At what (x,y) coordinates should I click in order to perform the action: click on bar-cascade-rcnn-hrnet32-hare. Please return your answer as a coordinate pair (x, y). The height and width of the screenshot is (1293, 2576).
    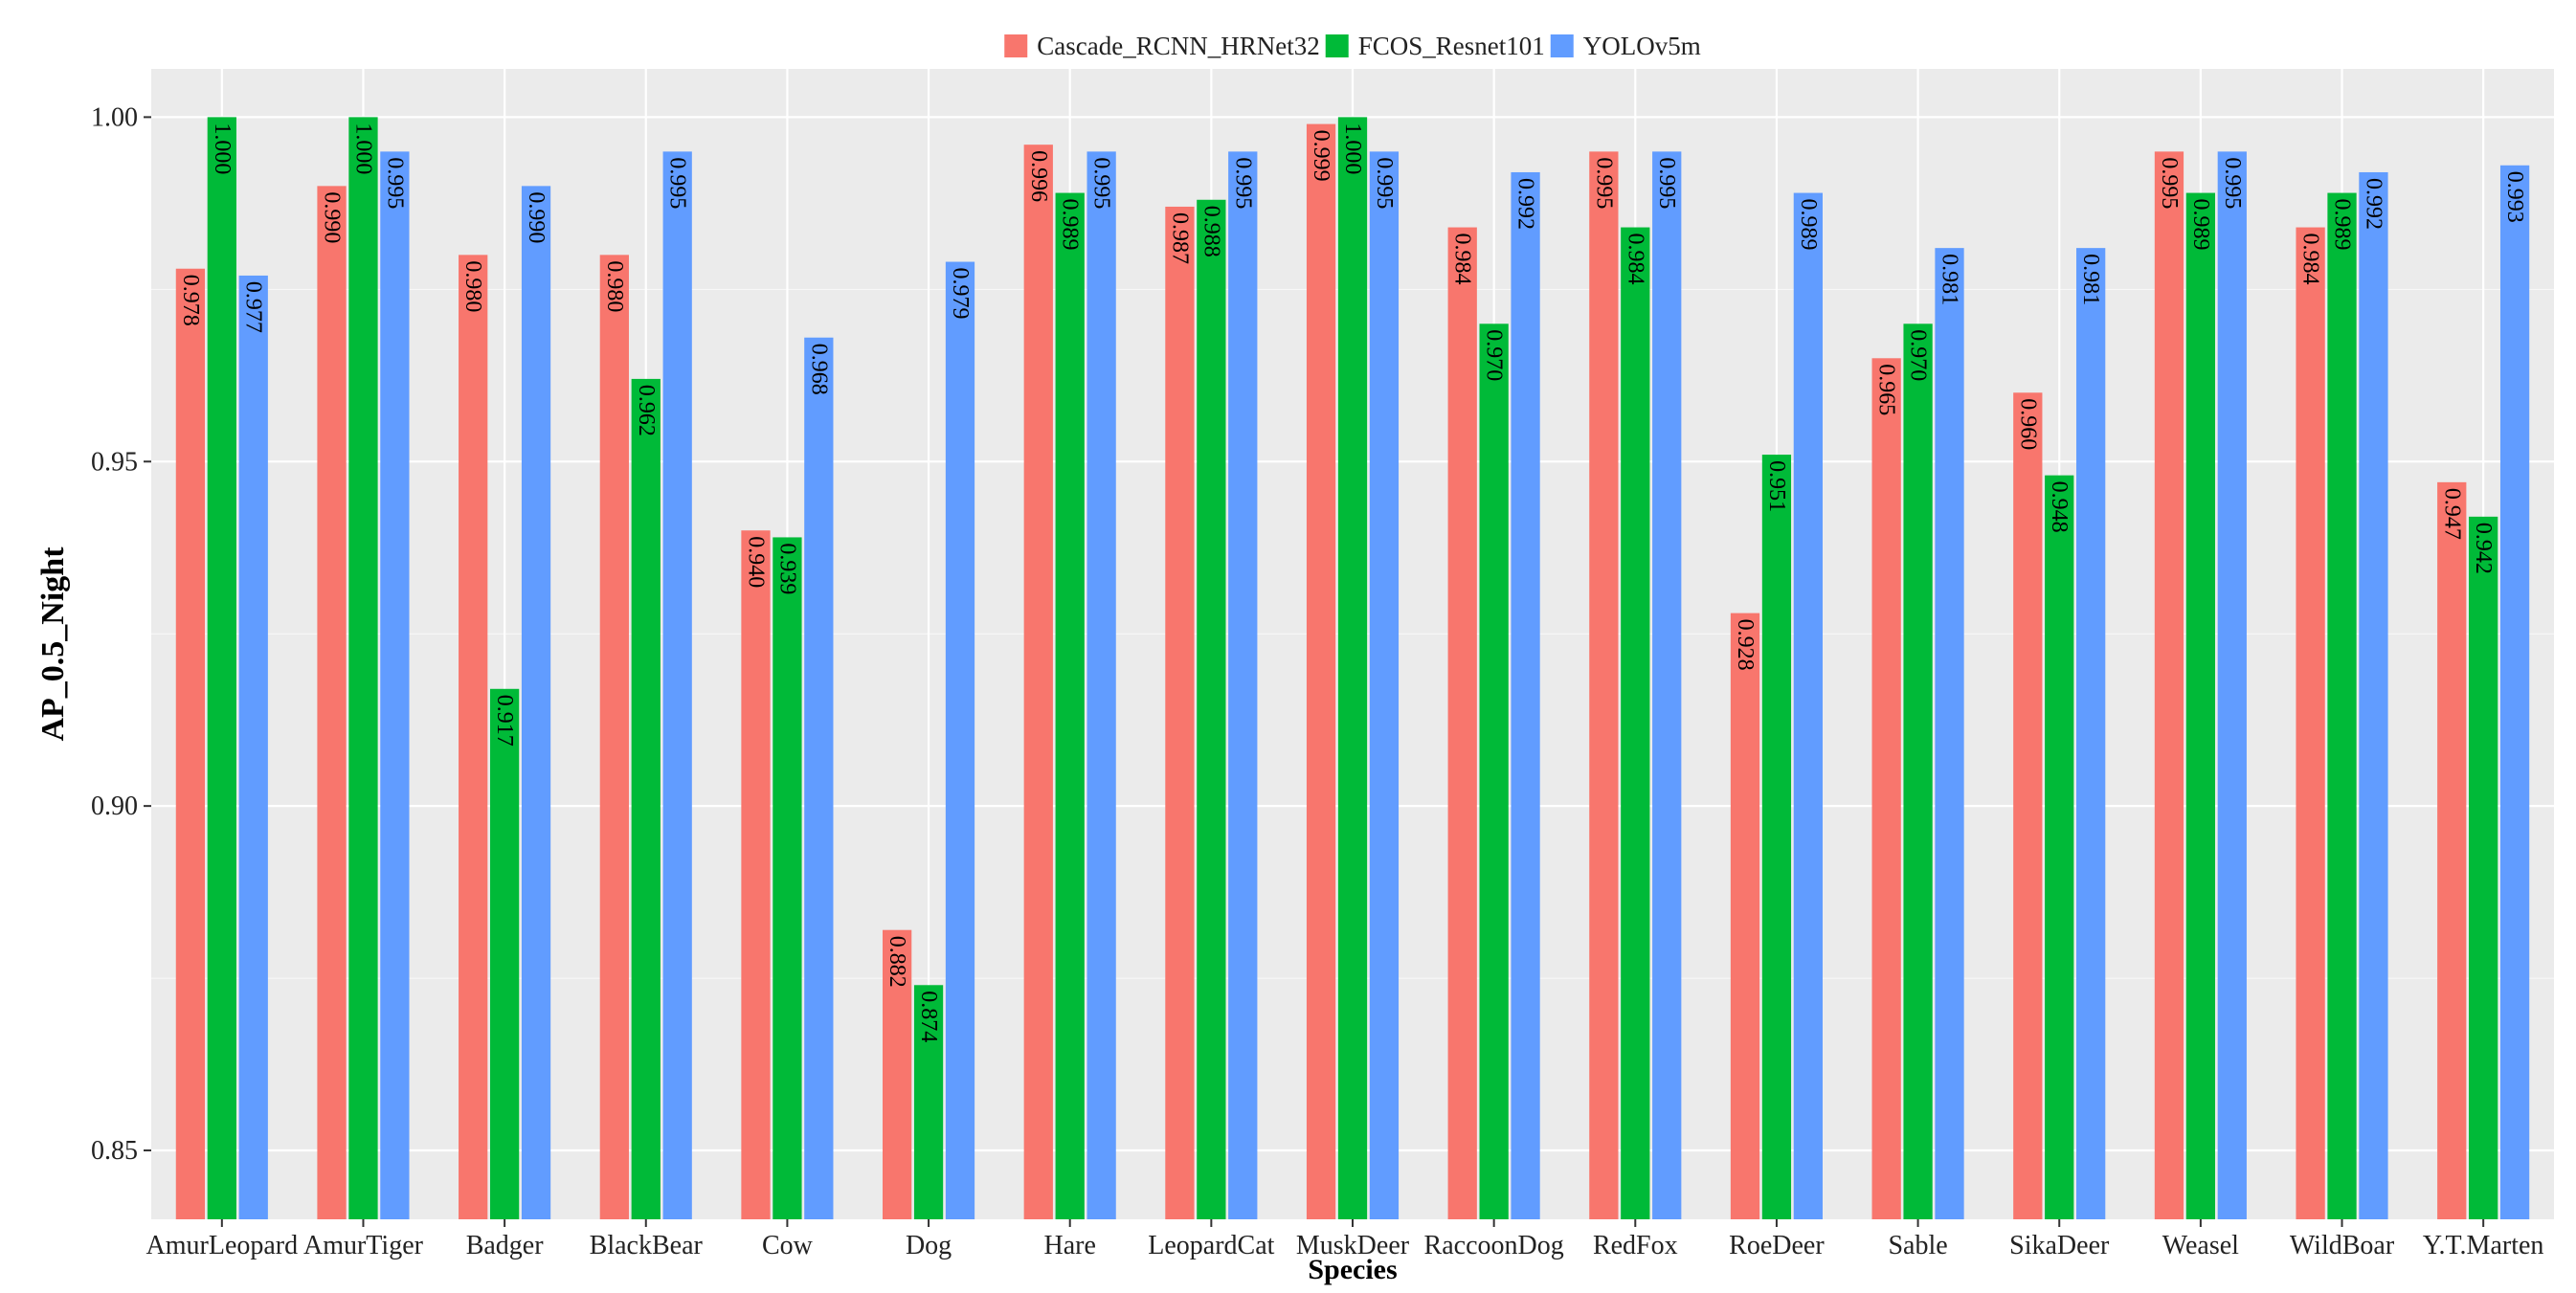
    Looking at the image, I should click on (1038, 682).